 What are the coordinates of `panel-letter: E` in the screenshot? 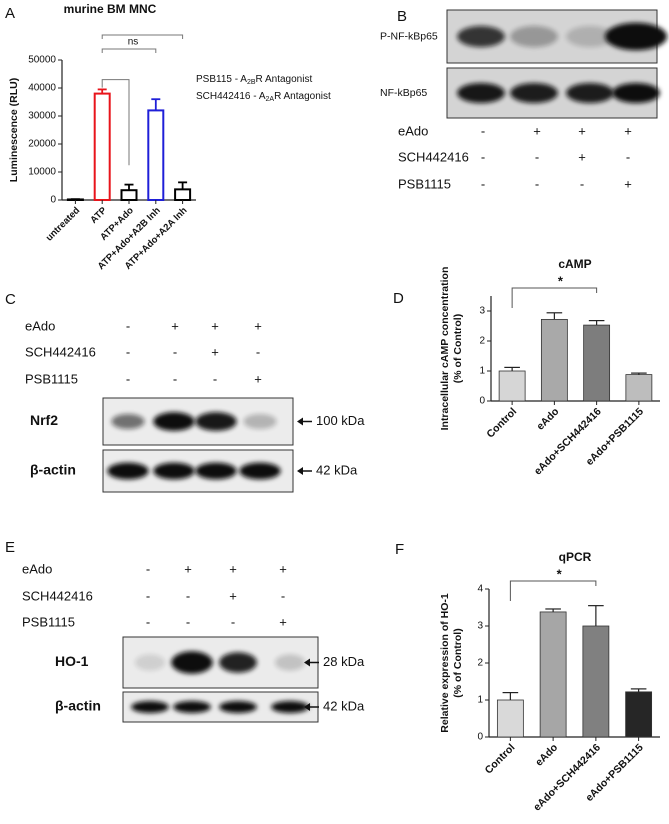 It's located at (10, 547).